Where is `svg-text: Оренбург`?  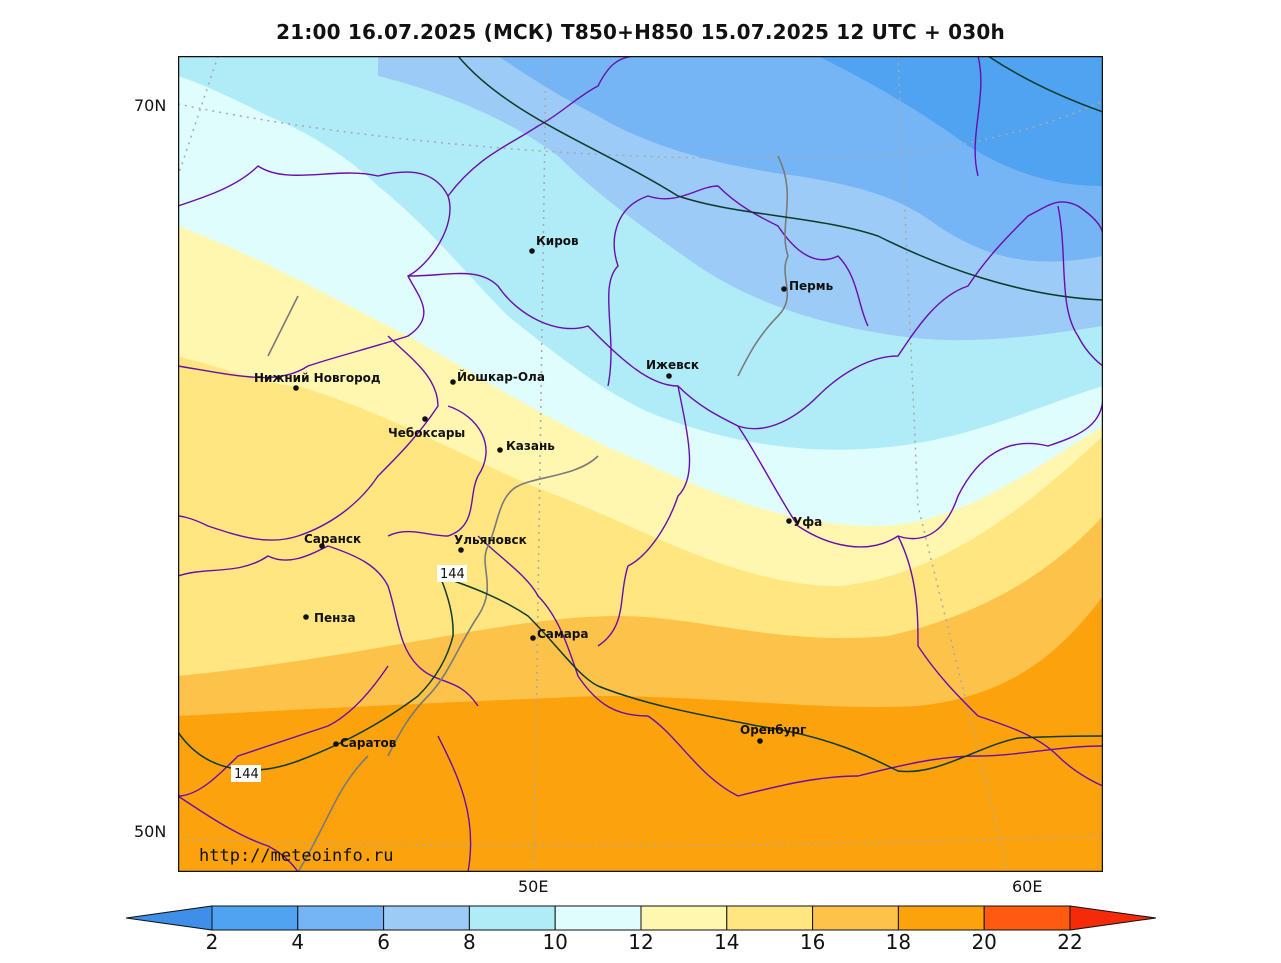 svg-text: Оренбург is located at coordinates (773, 730).